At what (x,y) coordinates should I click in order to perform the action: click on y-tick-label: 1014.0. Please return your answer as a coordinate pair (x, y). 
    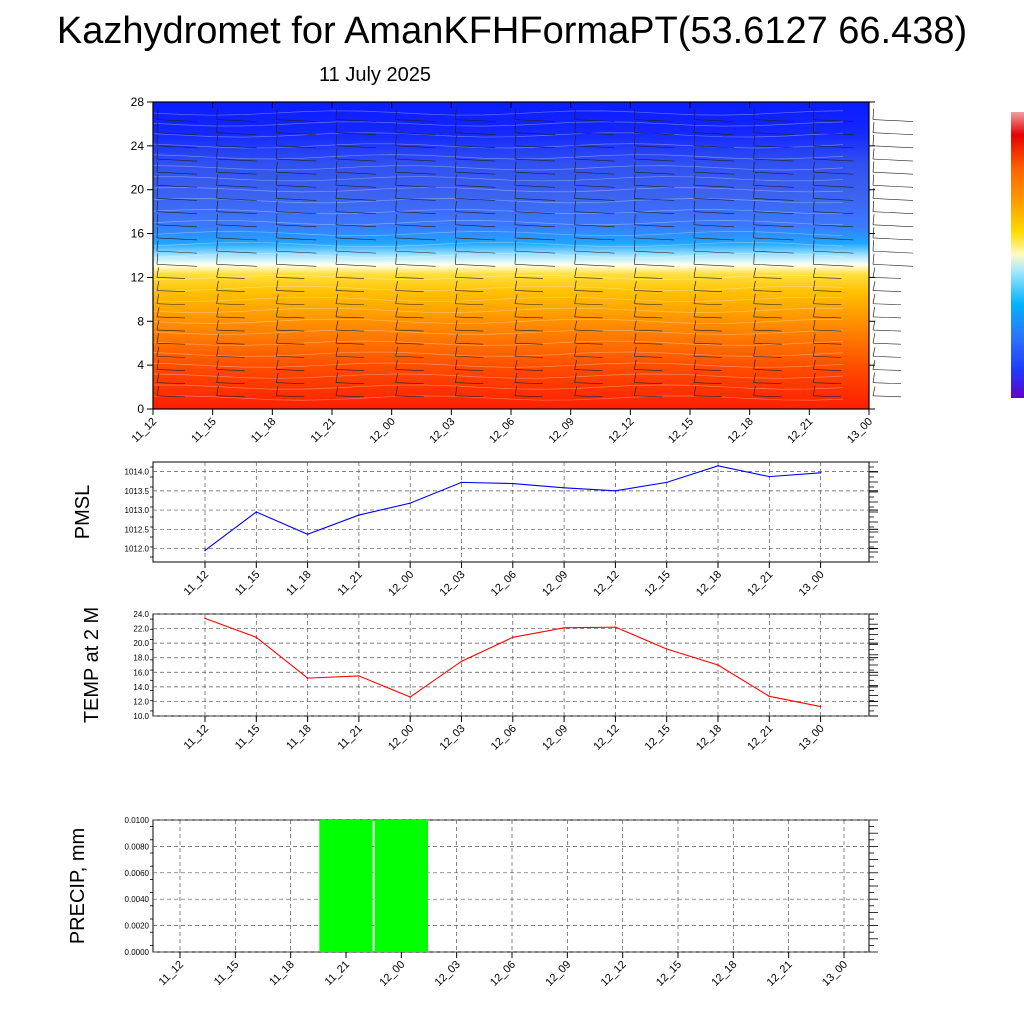
    Looking at the image, I should click on (137, 472).